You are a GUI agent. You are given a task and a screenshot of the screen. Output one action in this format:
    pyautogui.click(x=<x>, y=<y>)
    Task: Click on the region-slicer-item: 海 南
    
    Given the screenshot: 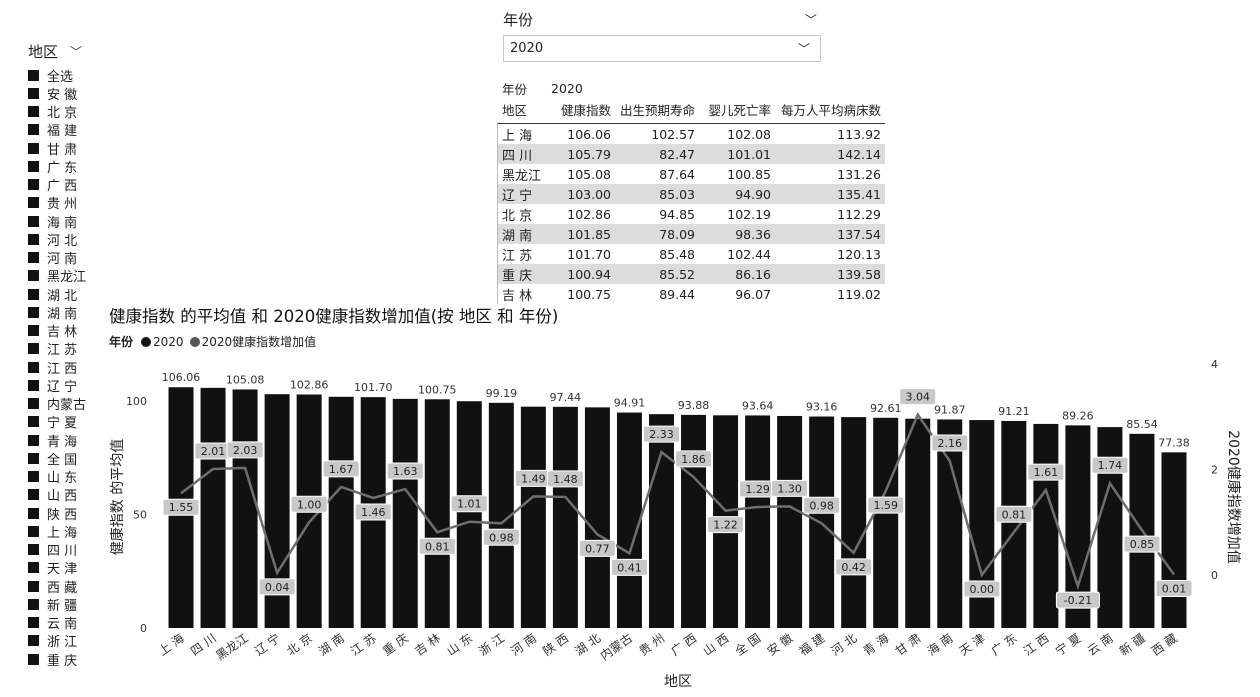 What is the action you would take?
    pyautogui.click(x=68, y=221)
    